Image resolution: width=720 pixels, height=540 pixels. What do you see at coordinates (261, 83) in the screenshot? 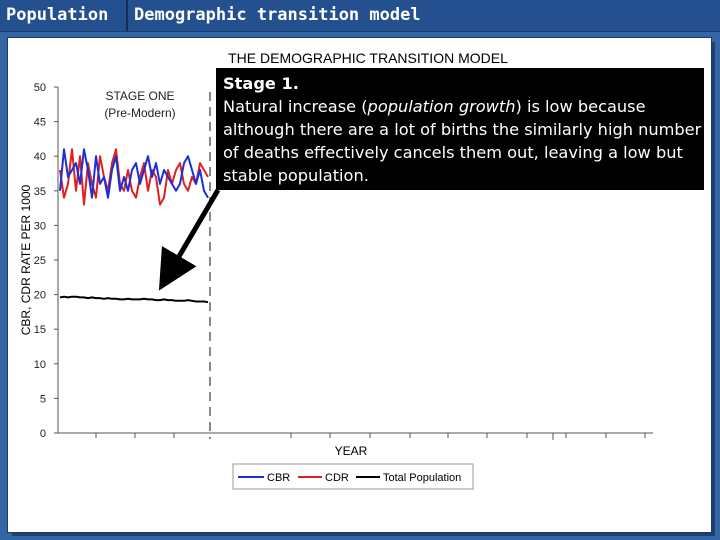
I see `callout-title: Stage 1.` at bounding box center [261, 83].